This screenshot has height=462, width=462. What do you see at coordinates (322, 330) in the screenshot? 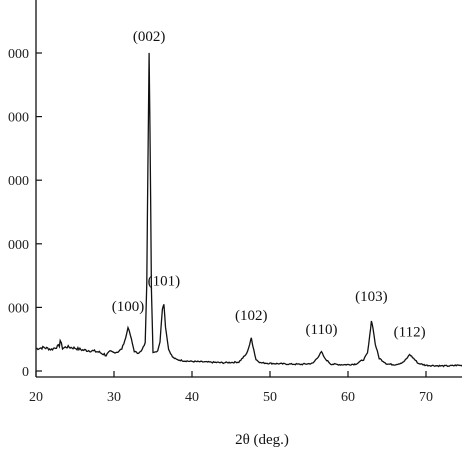
I see `peak-label: (110)` at bounding box center [322, 330].